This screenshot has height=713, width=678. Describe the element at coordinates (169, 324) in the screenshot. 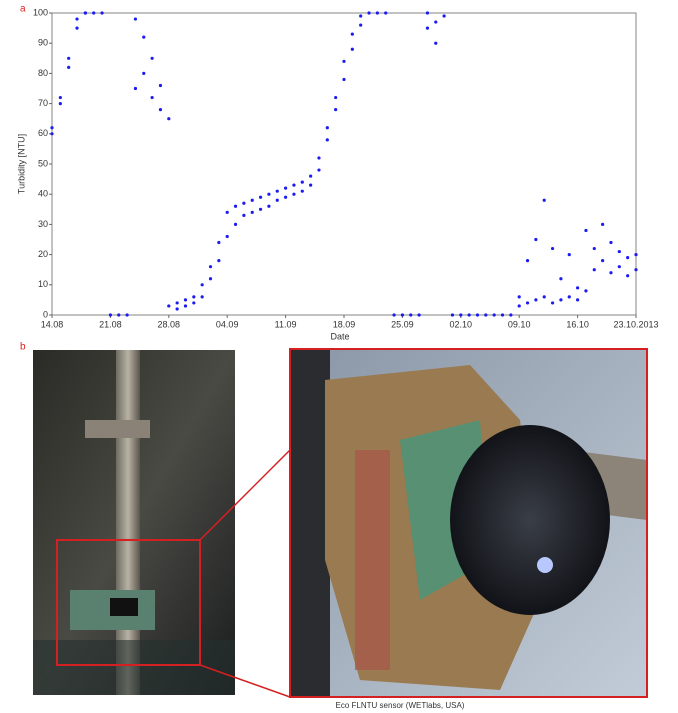

I see `x-tick-label: 28.08` at that location.